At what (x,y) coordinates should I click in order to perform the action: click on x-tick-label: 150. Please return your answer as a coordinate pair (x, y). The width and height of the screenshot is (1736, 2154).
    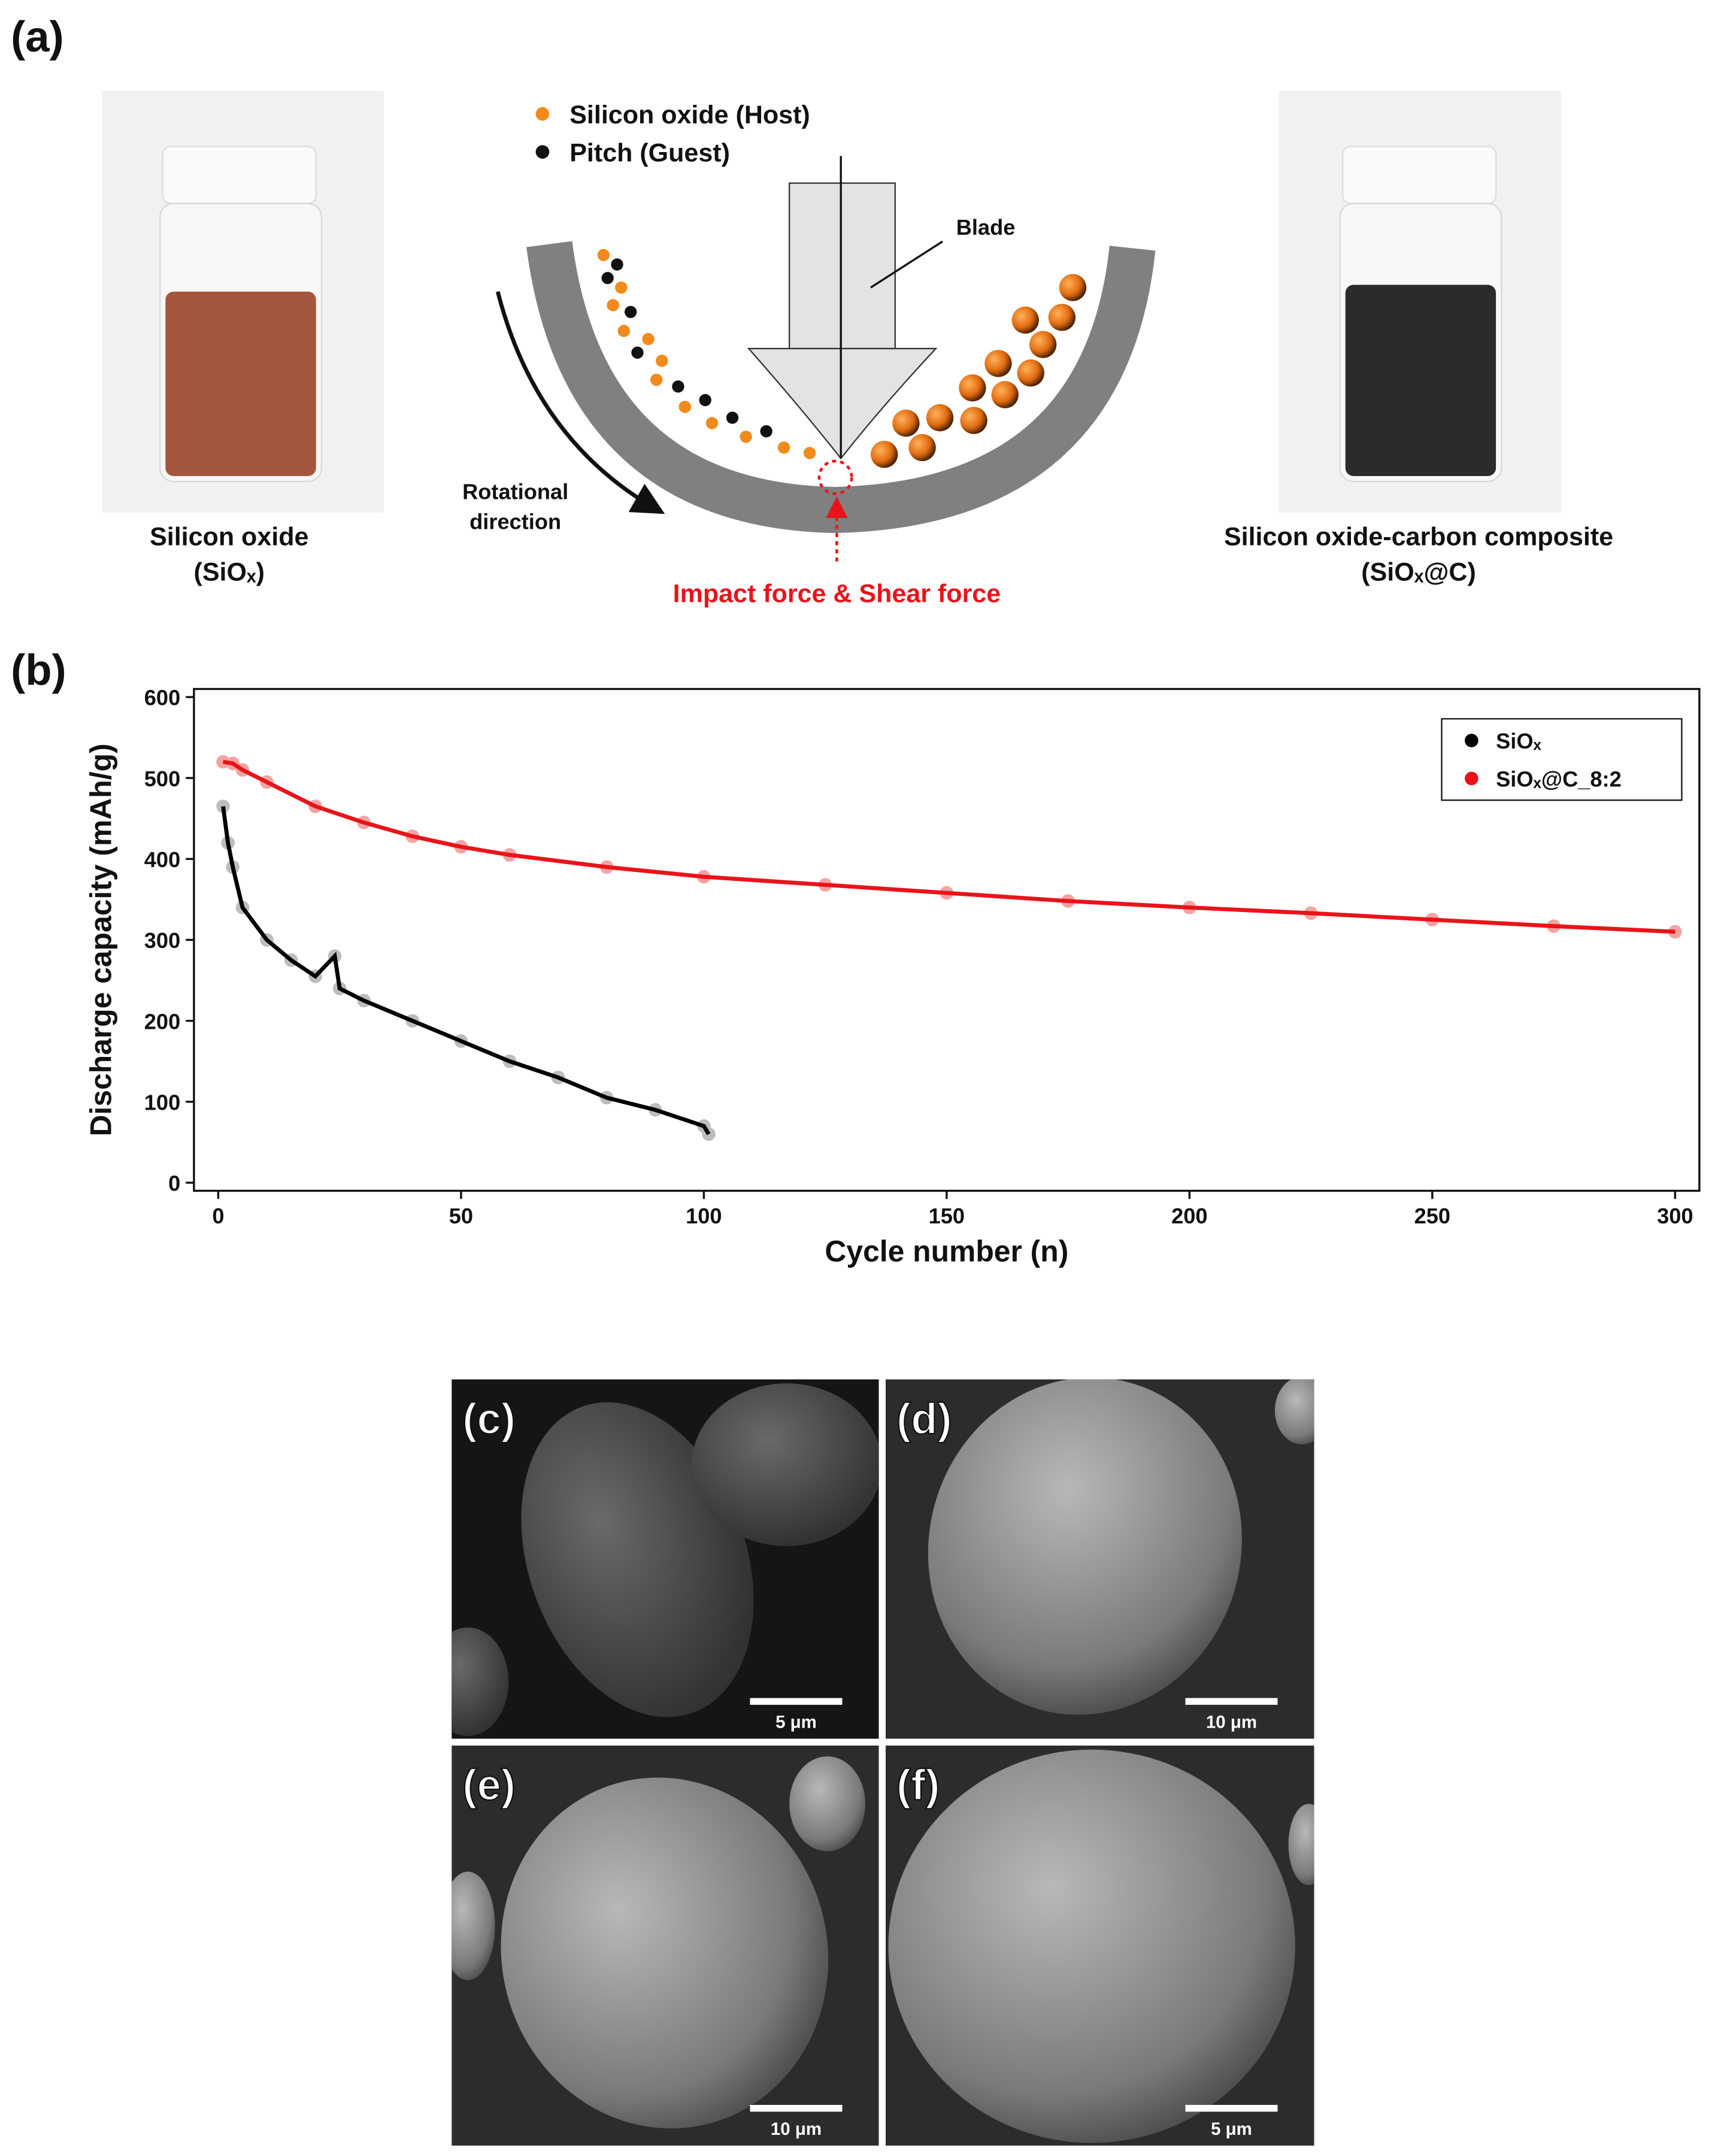
    Looking at the image, I should click on (947, 1216).